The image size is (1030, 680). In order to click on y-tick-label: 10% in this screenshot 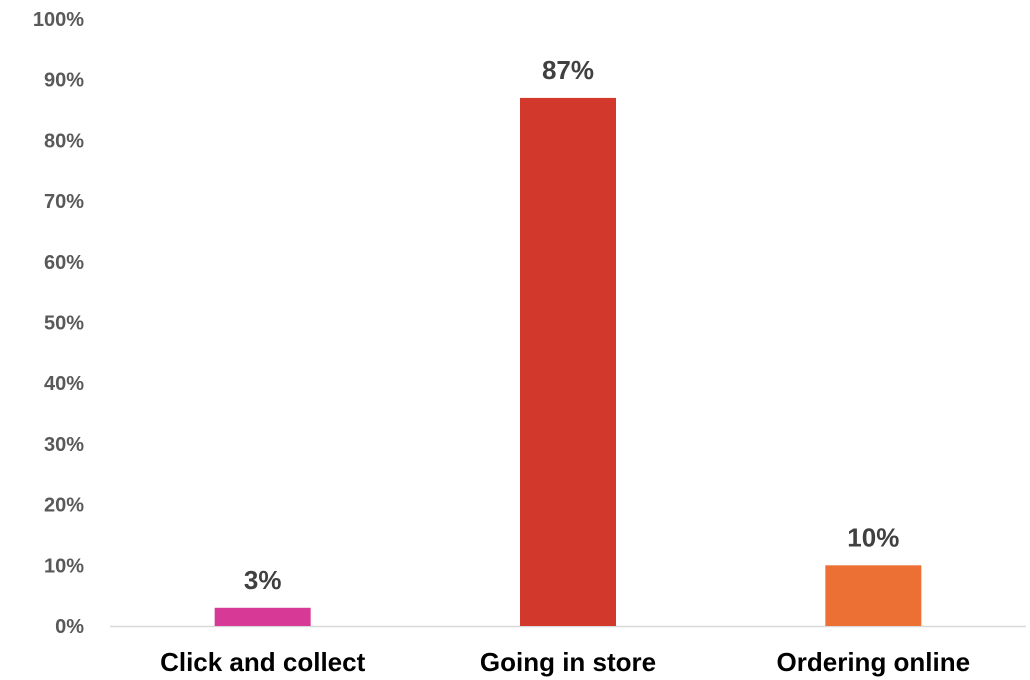, I will do `click(64, 566)`.